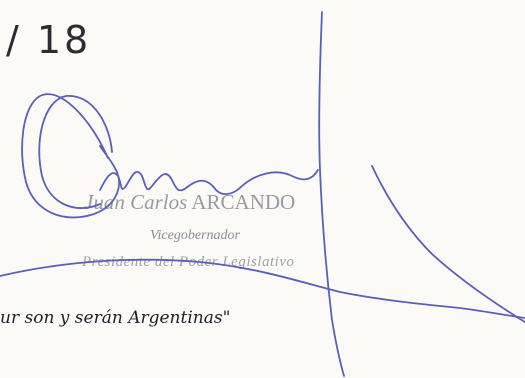 Image resolution: width=525 pixels, height=378 pixels. Describe the element at coordinates (136, 202) in the screenshot. I see `signatory-first-names: Juan Carlos` at that location.